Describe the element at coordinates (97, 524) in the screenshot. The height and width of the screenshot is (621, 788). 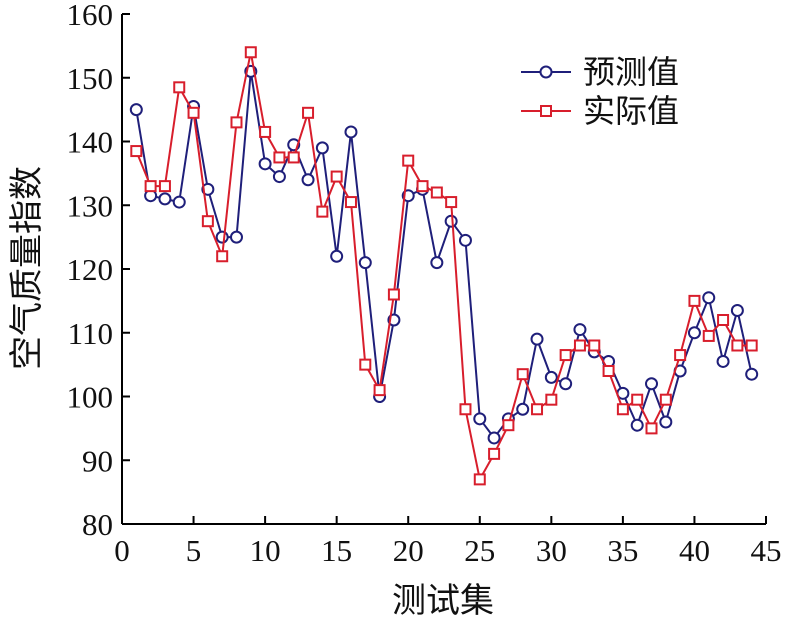
I see `y-tick-label: 80` at that location.